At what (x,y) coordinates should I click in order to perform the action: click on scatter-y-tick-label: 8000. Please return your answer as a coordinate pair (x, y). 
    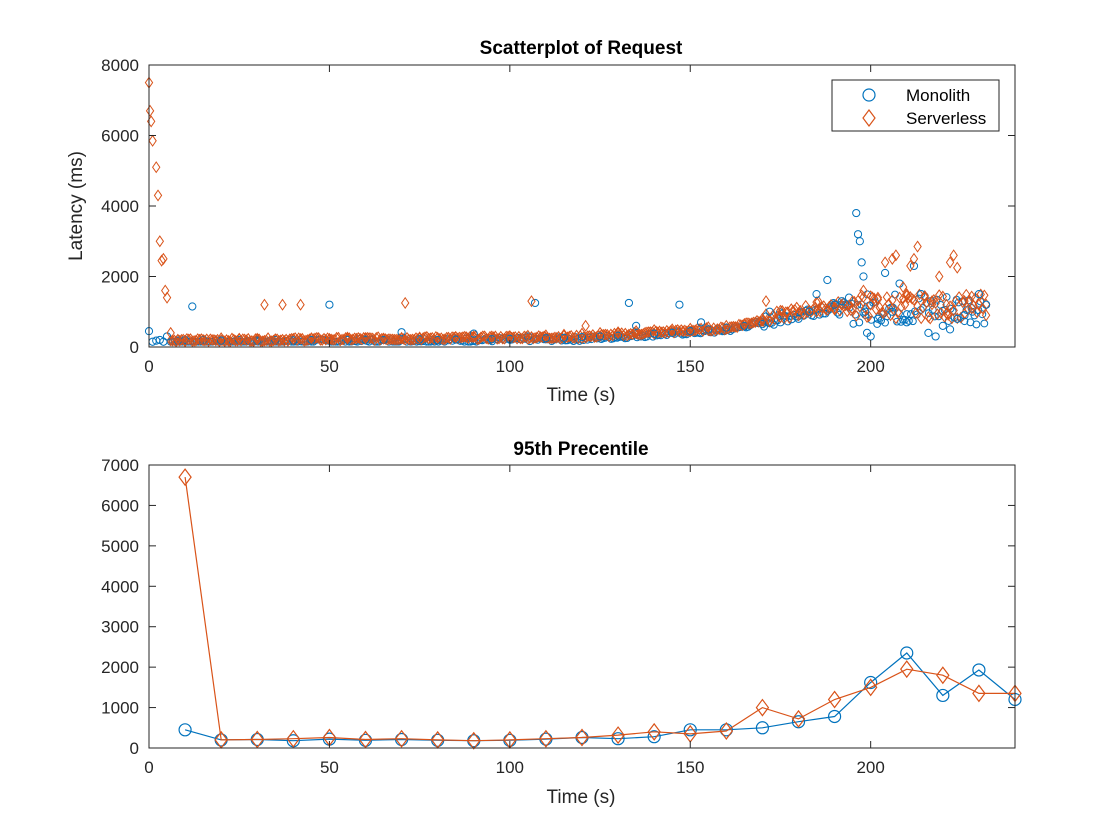
    Looking at the image, I should click on (120, 65).